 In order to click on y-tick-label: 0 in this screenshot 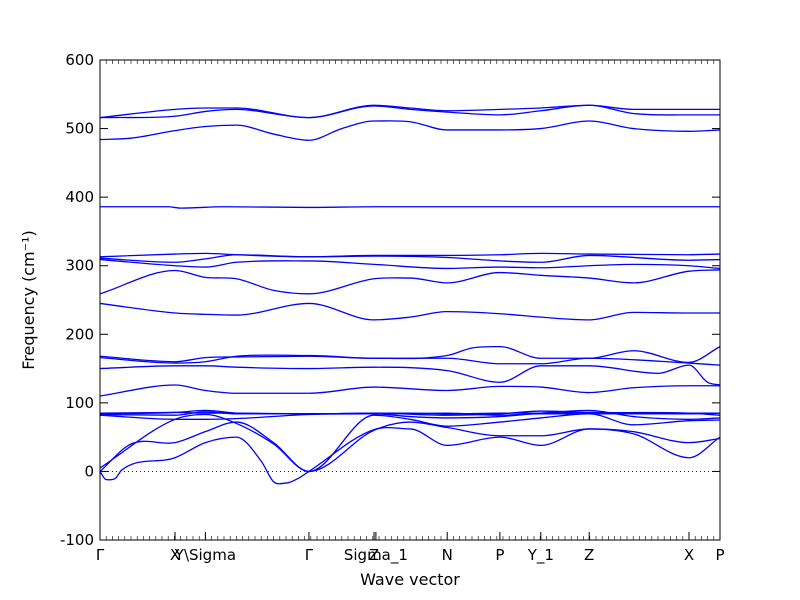, I will do `click(89, 471)`.